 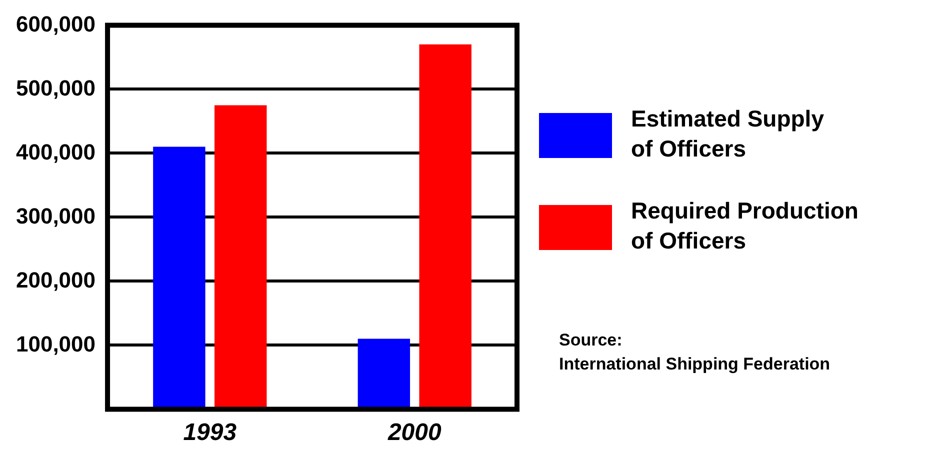 What do you see at coordinates (414, 432) in the screenshot?
I see `x-tick-label: 2000` at bounding box center [414, 432].